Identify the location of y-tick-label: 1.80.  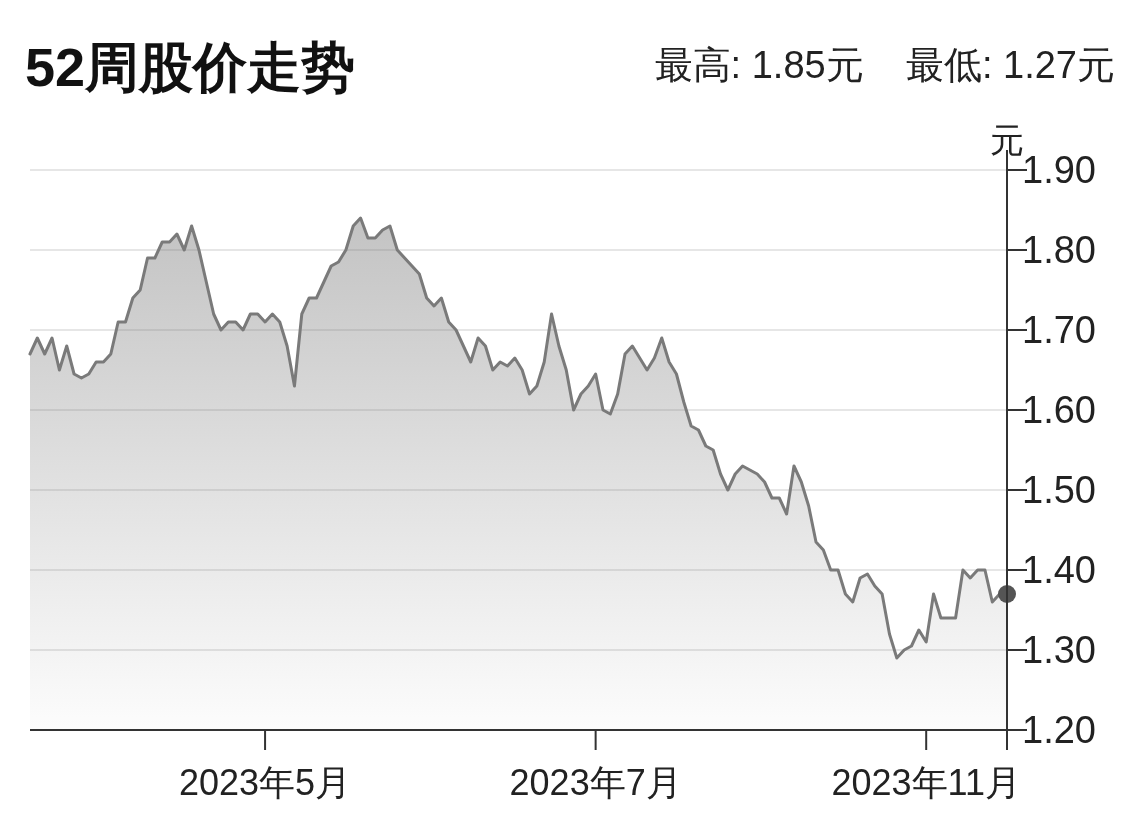
(1059, 250).